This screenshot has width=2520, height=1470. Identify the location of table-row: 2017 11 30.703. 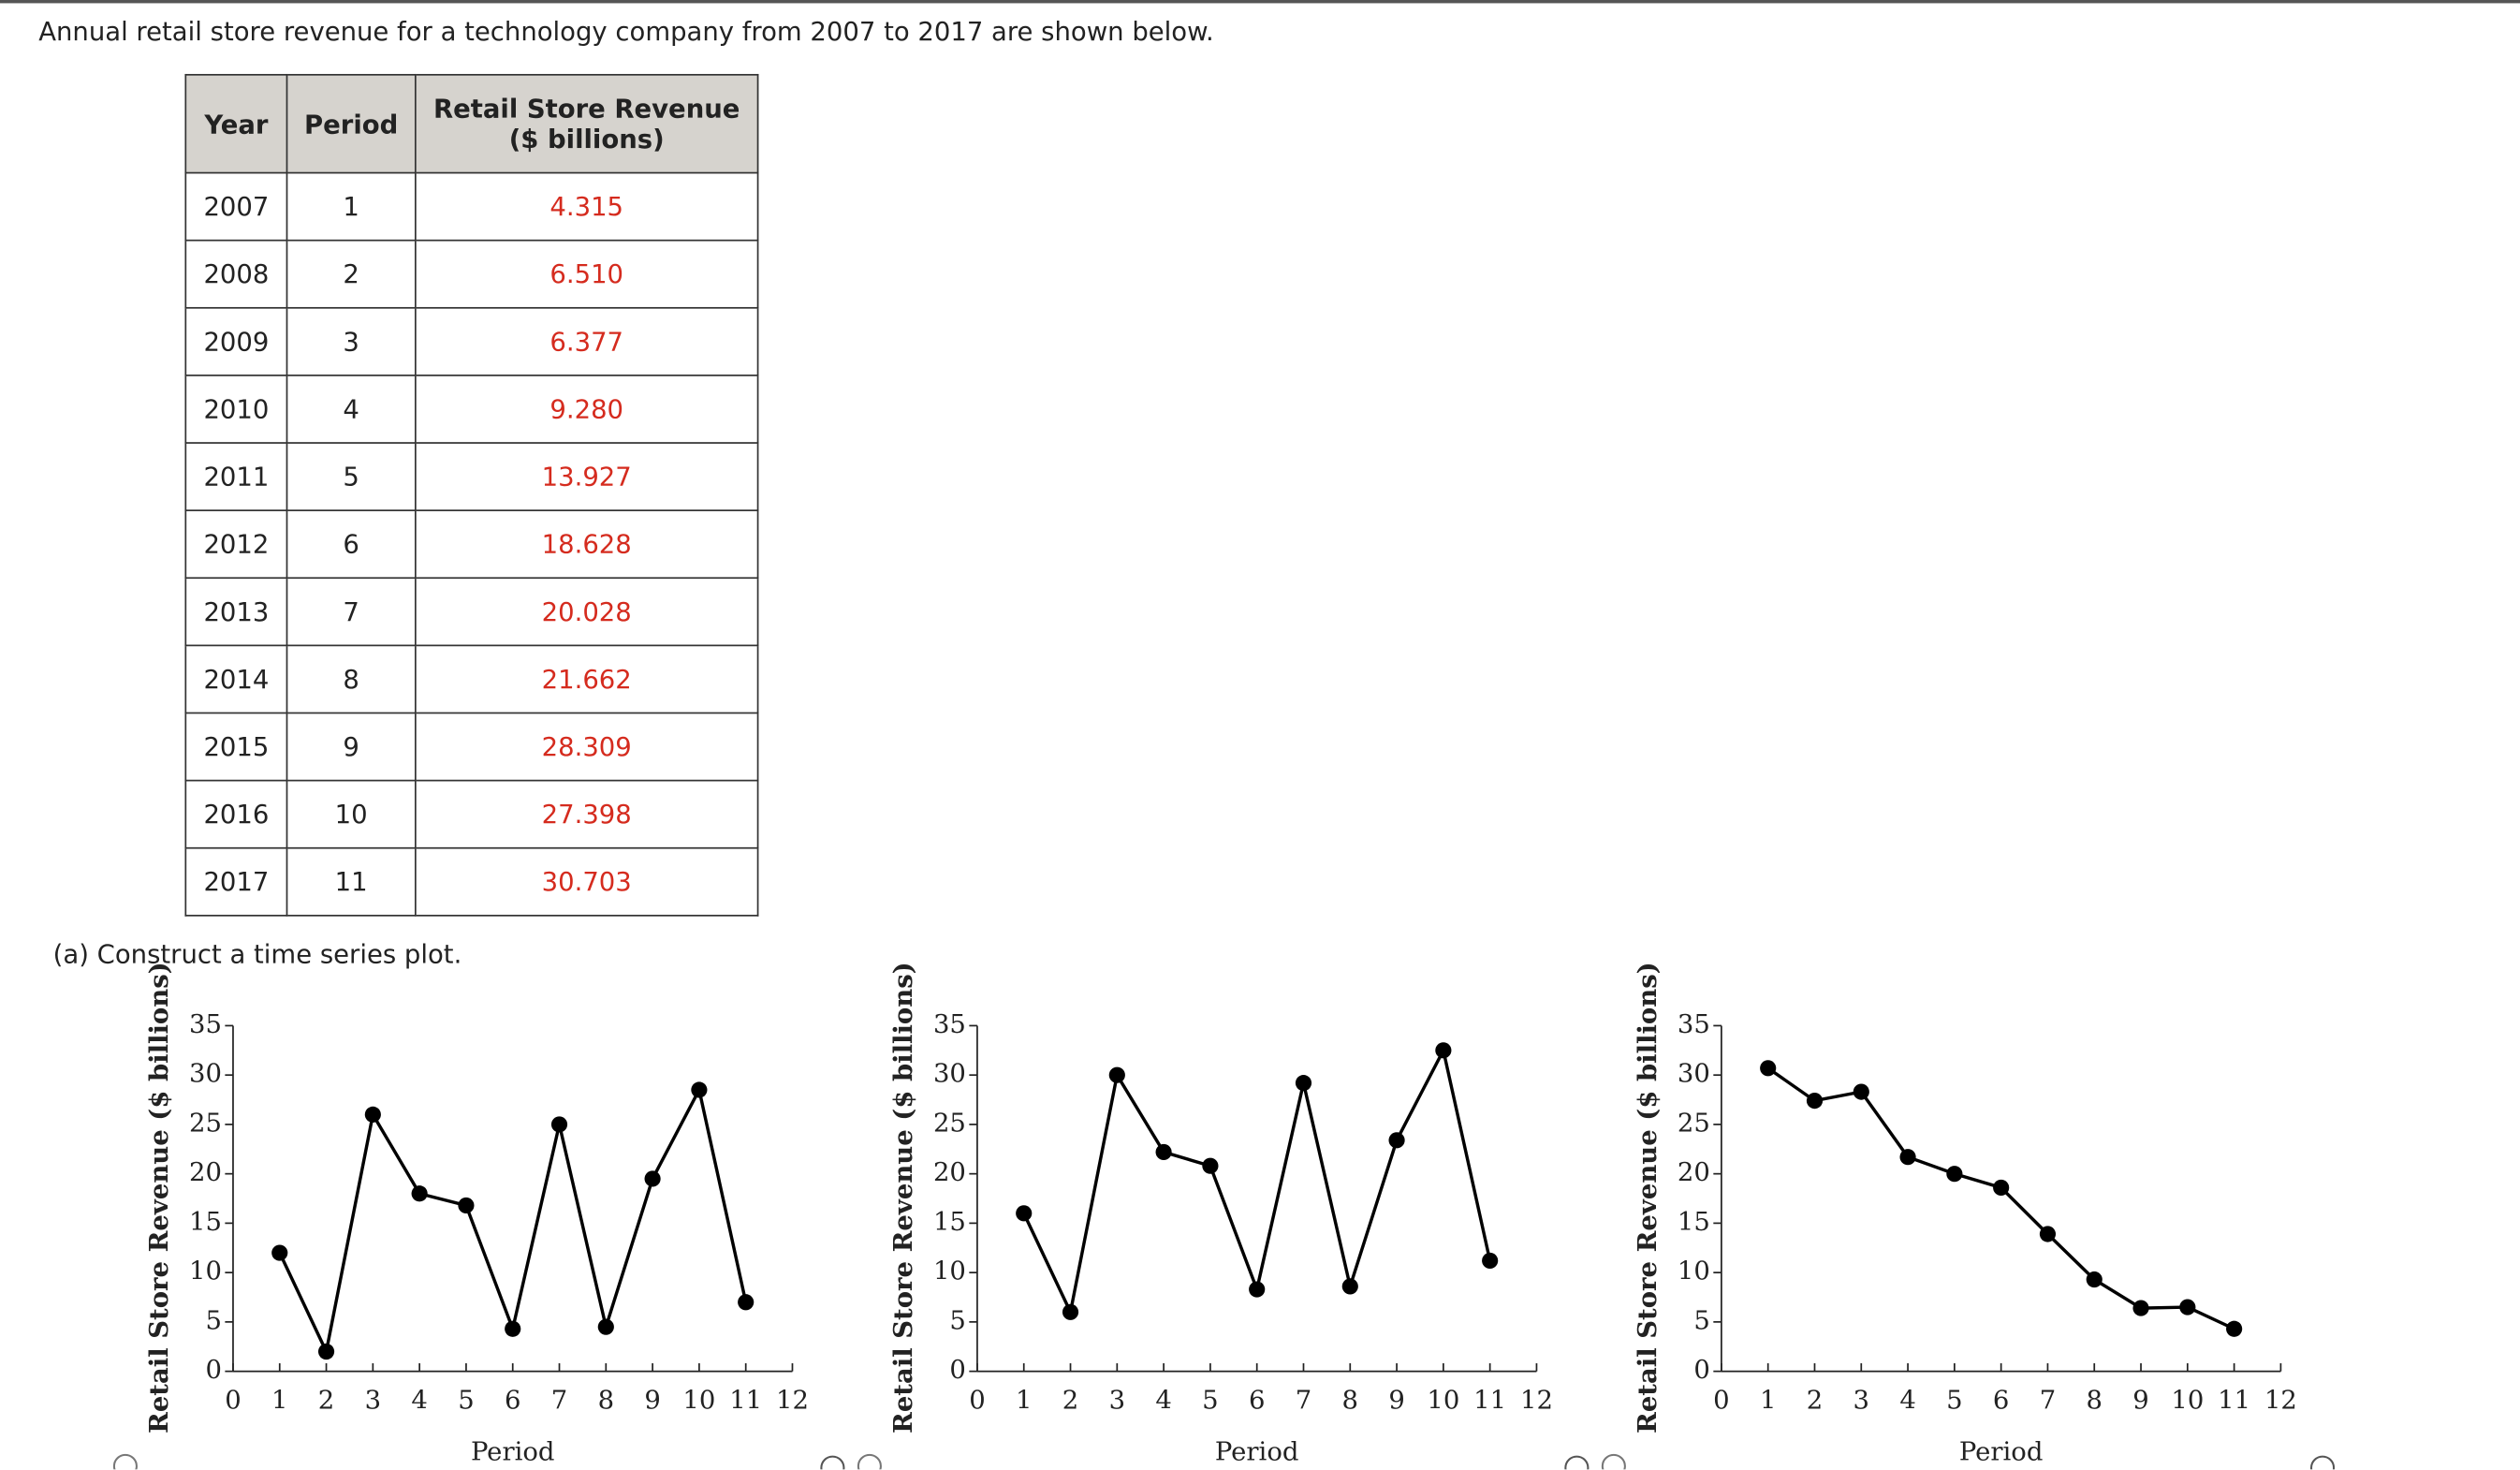
(471, 882).